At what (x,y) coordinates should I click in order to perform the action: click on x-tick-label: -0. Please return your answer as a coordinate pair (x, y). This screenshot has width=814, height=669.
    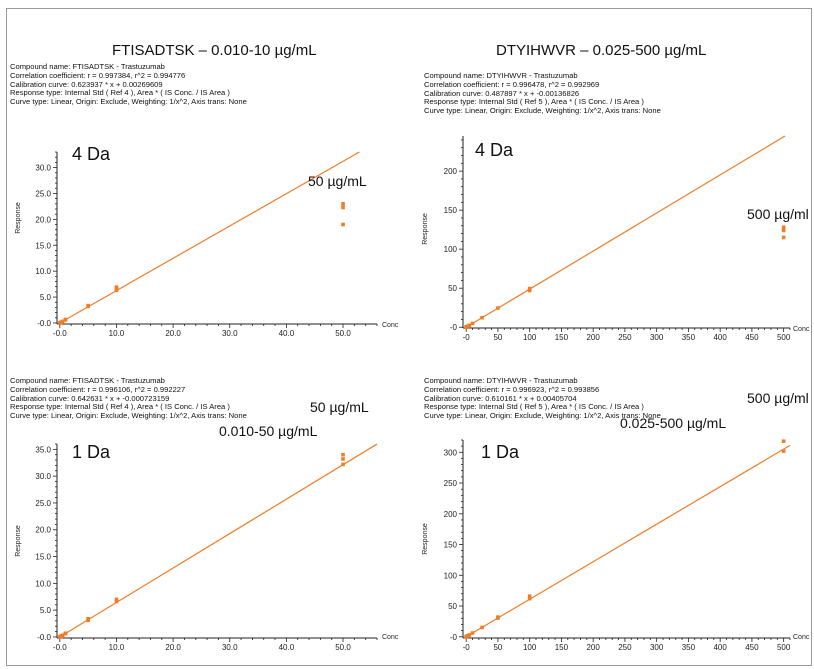
    Looking at the image, I should click on (467, 337).